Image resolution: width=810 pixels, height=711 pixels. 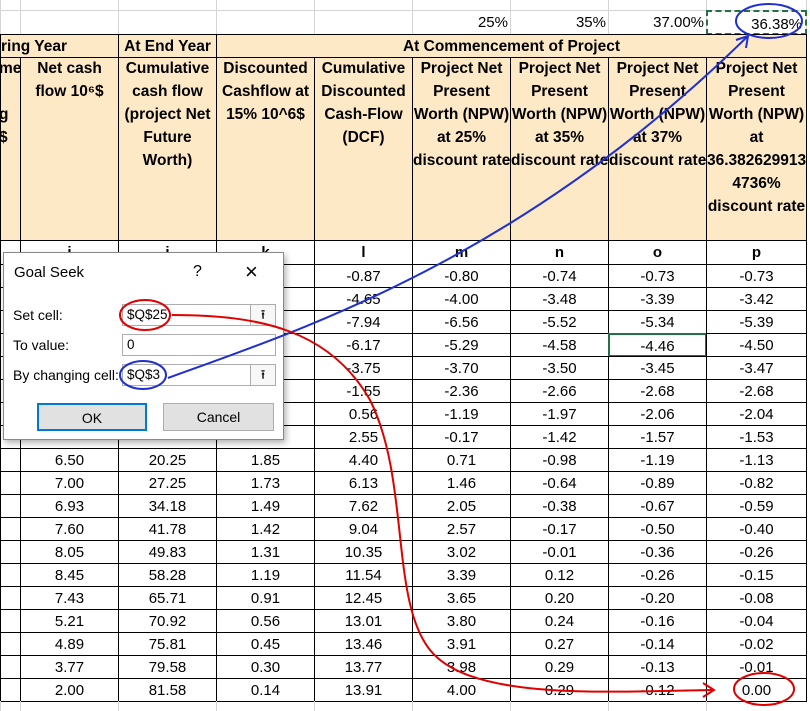 I want to click on data-cell: 6.50, so click(x=69, y=460).